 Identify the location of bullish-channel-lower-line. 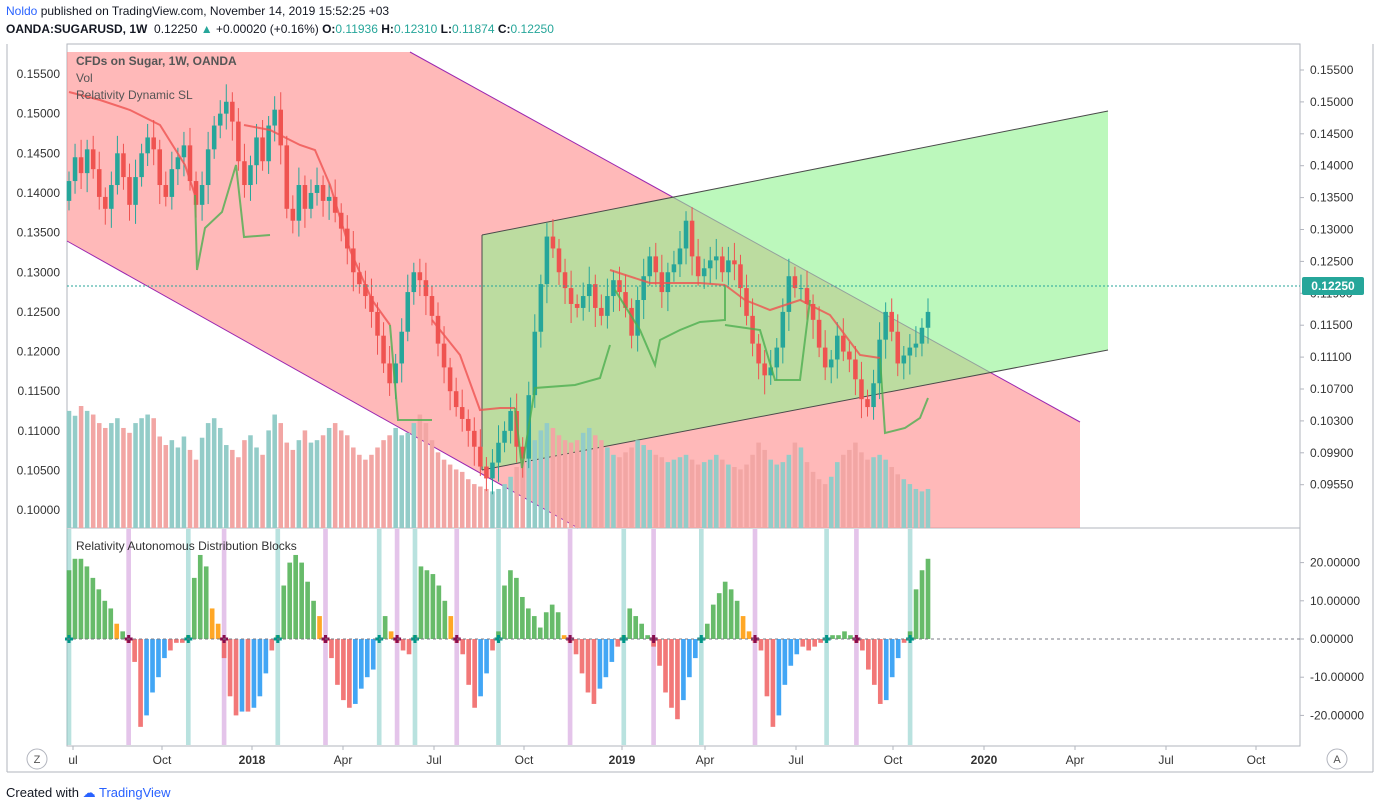
(795, 410).